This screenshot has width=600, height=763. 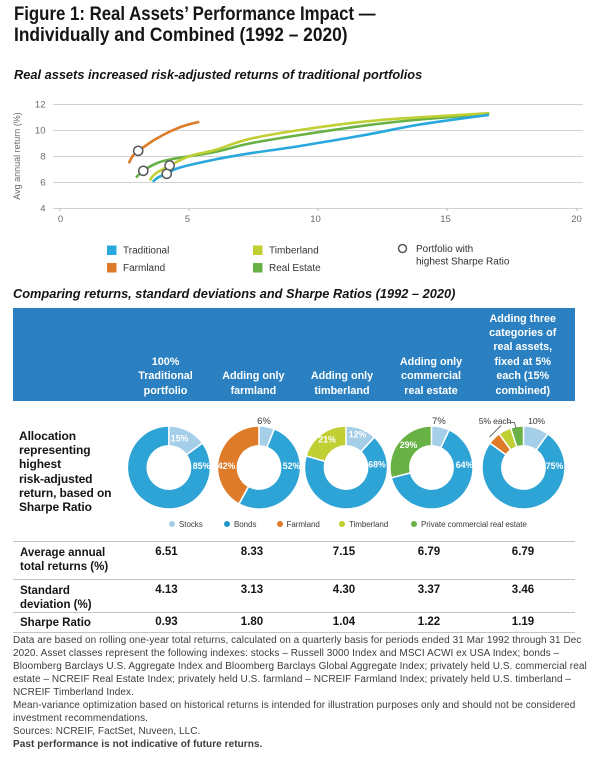 I want to click on svg-text: highest Sharpe Ratio, so click(x=463, y=262).